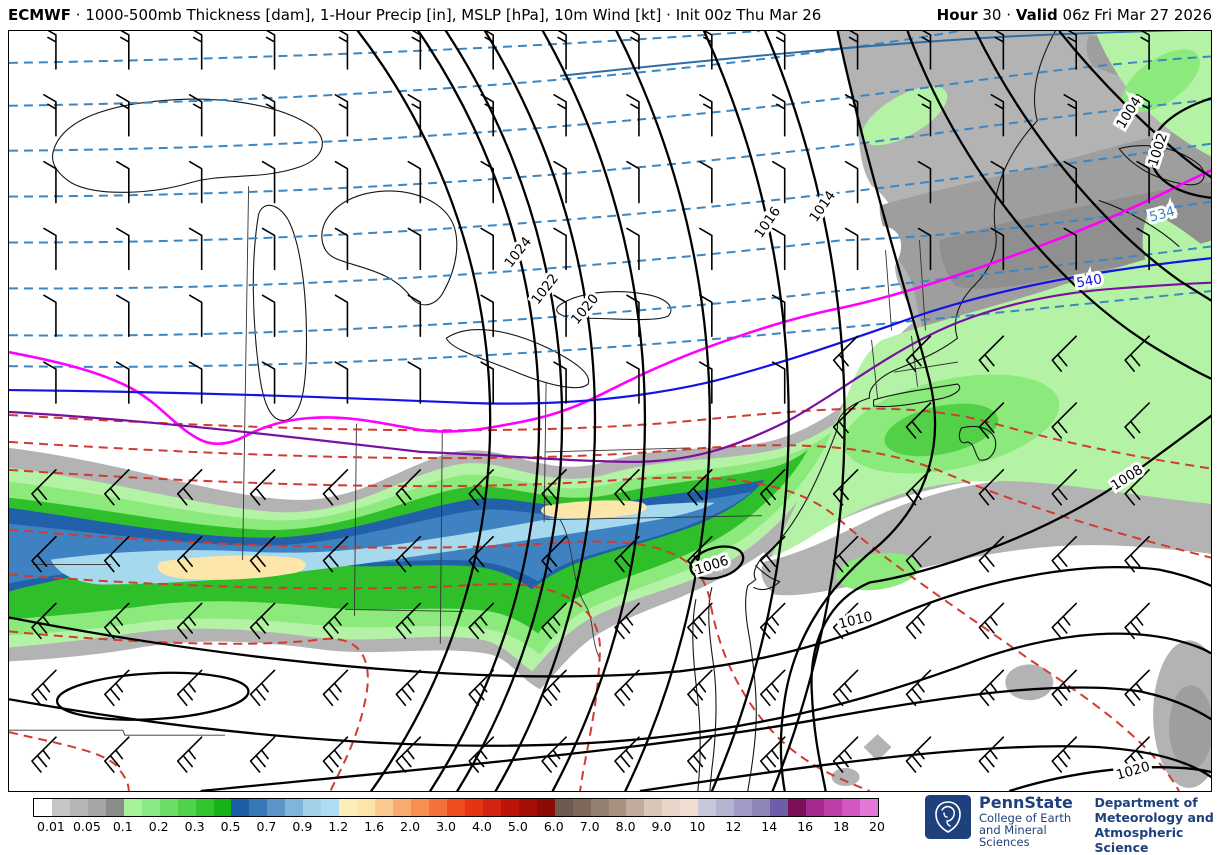 The height and width of the screenshot is (855, 1220). Describe the element at coordinates (948, 817) in the screenshot. I see `pennstate-logo` at that location.